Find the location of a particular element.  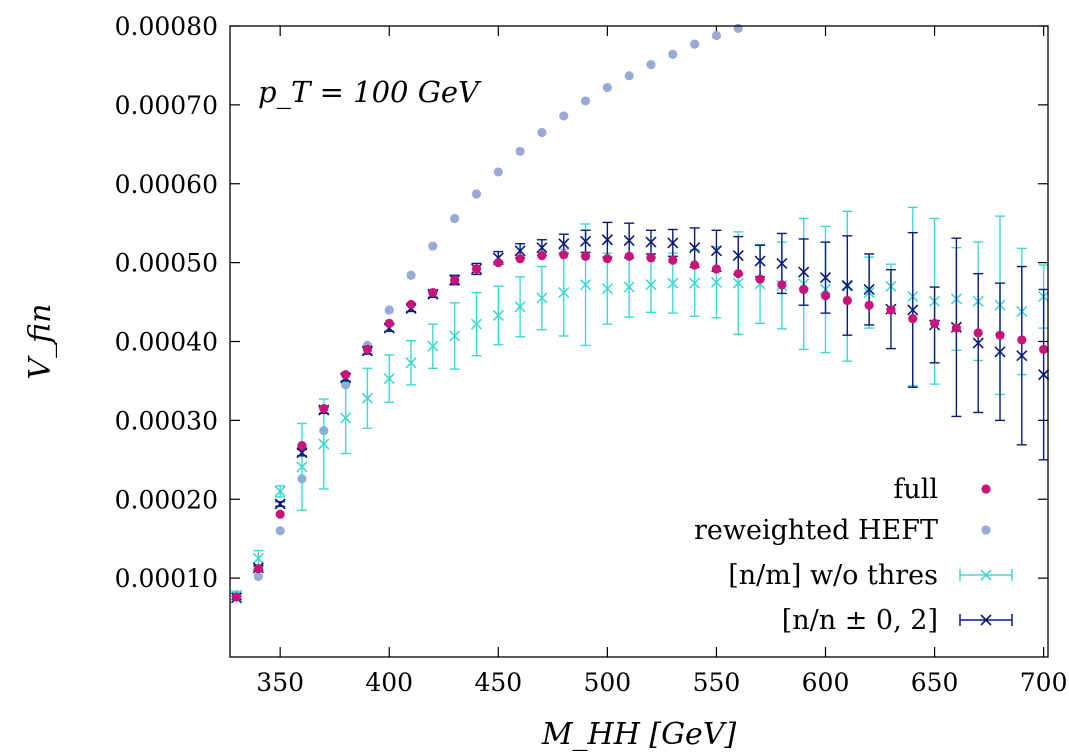

x-tick-label: 400 is located at coordinates (389, 682).